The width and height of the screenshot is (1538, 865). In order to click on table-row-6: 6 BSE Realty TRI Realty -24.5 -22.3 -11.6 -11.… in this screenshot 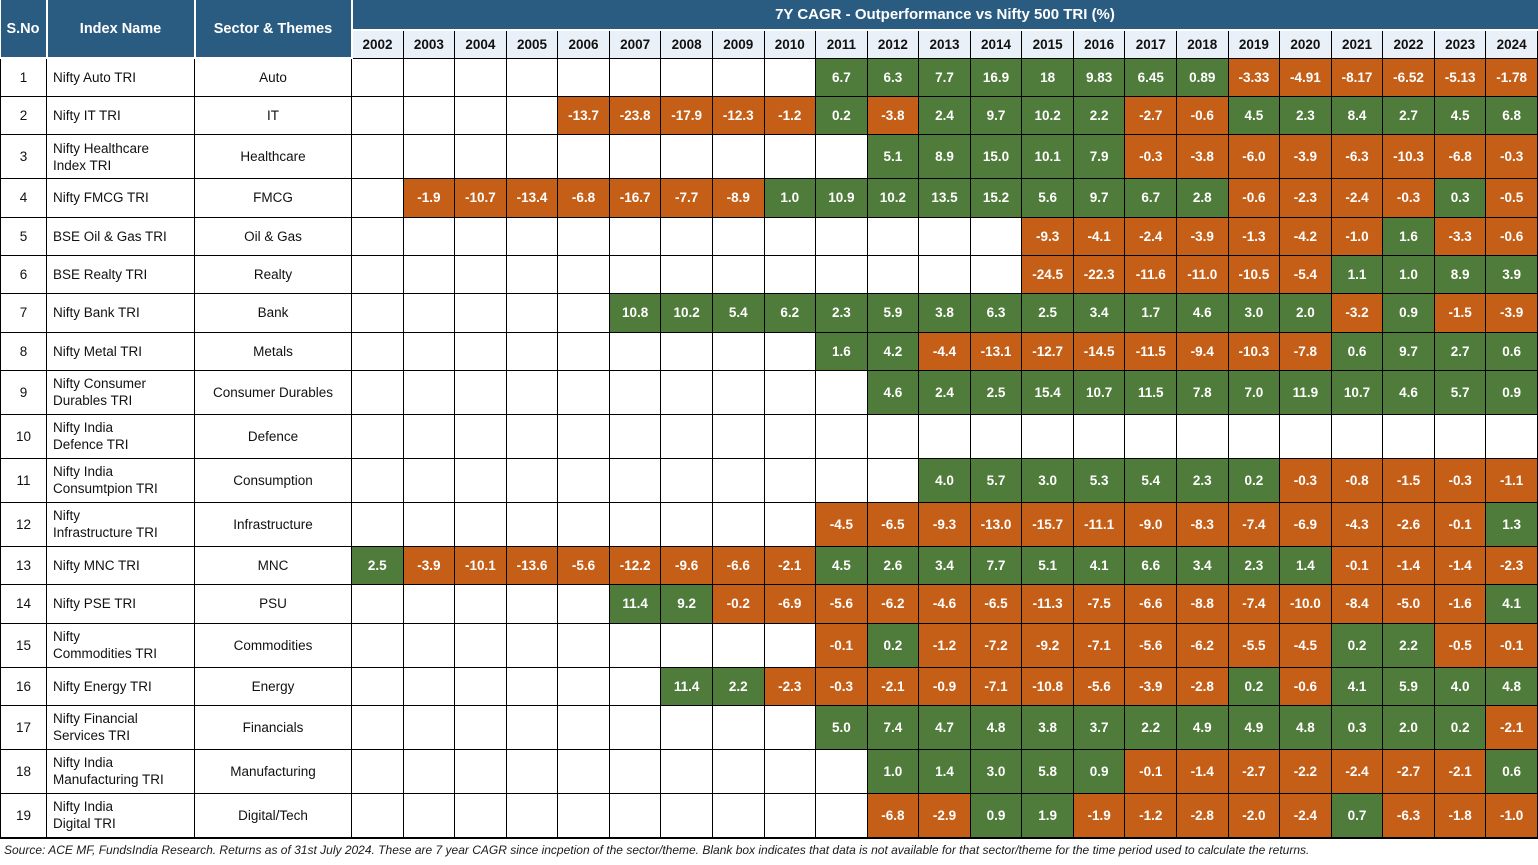, I will do `click(769, 274)`.